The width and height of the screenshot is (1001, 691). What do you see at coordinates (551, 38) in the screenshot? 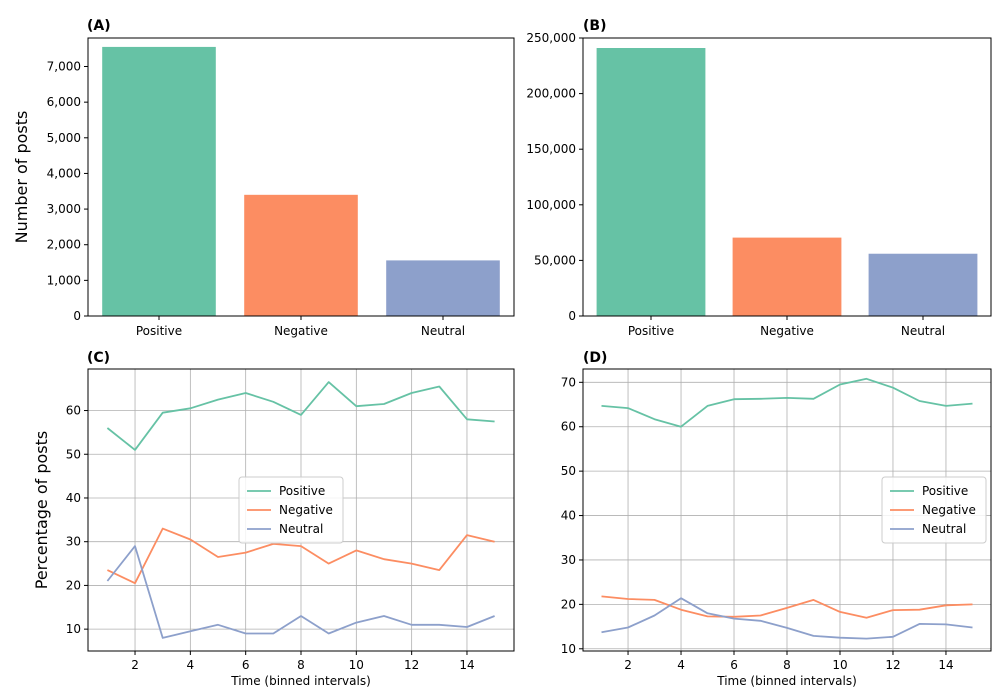
I see `y-tick-label: 250,000` at bounding box center [551, 38].